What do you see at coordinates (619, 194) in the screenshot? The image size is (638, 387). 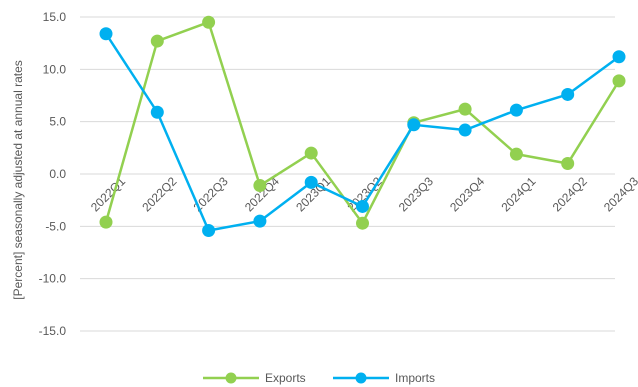 I see `x-tick-label: 2024Q3` at bounding box center [619, 194].